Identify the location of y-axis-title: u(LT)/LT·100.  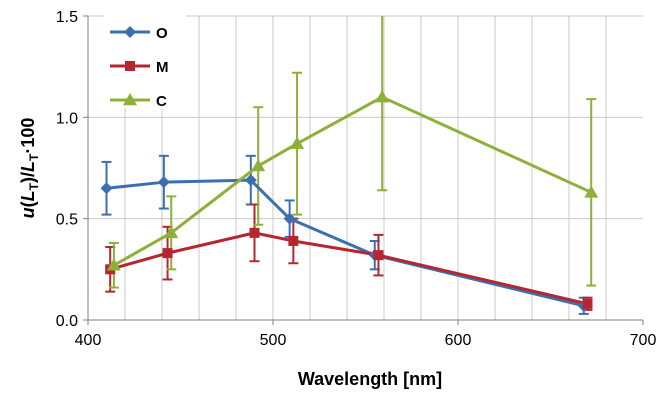
(29, 168).